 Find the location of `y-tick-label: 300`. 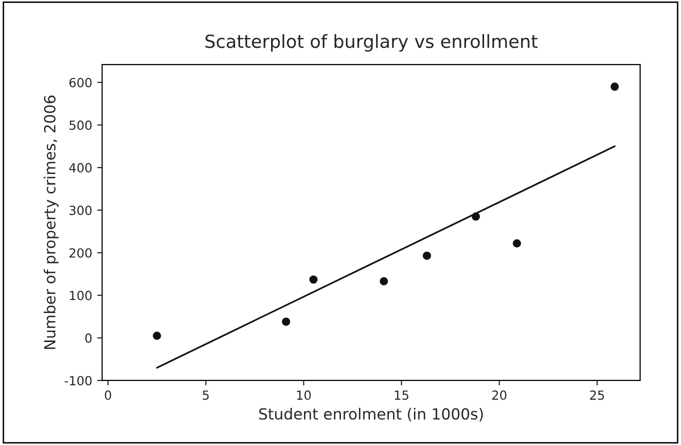

y-tick-label: 300 is located at coordinates (81, 211).